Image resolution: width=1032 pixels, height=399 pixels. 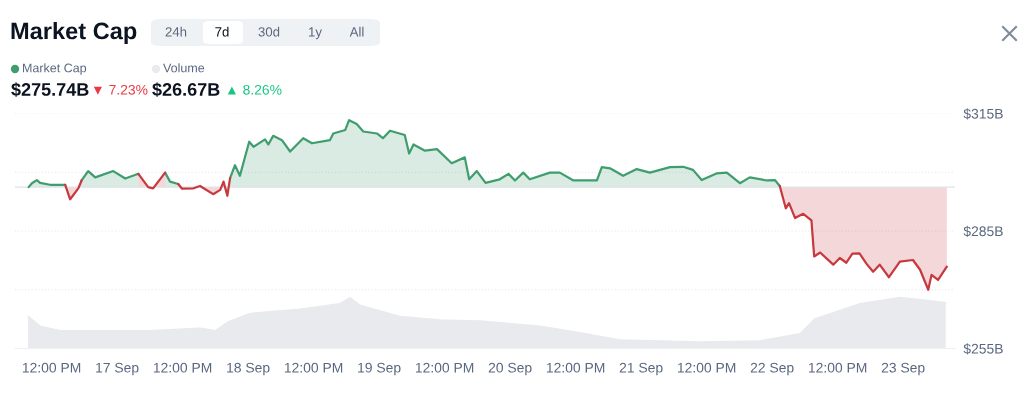 I want to click on text: $275.74B, so click(x=50, y=90).